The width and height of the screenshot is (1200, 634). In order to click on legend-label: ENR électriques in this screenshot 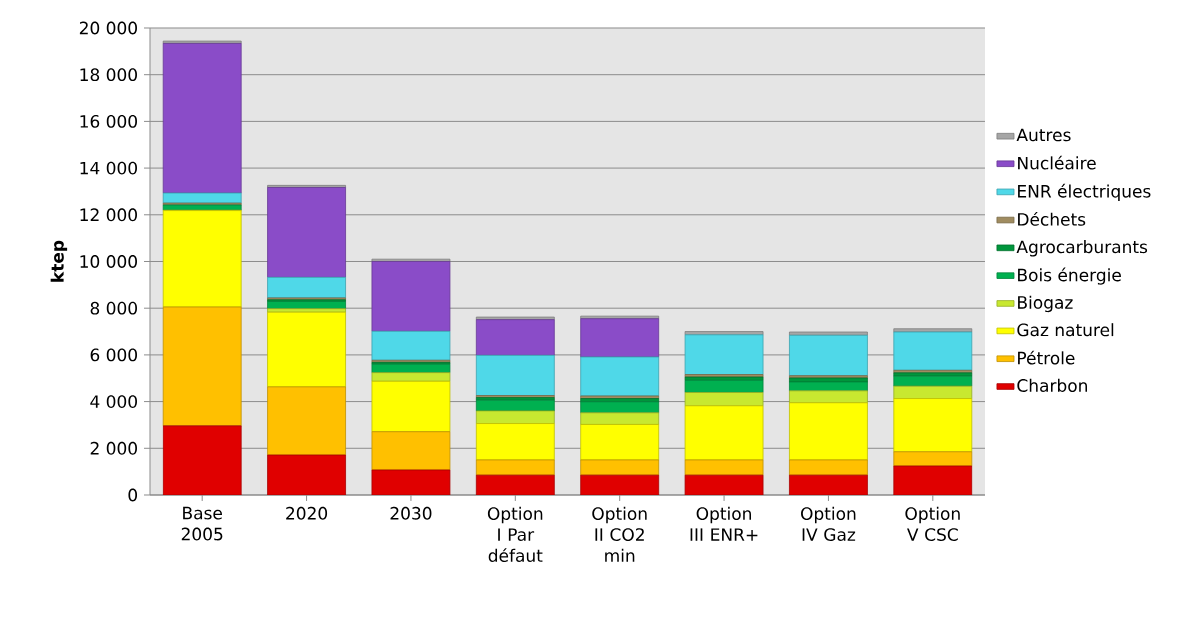, I will do `click(1084, 192)`.